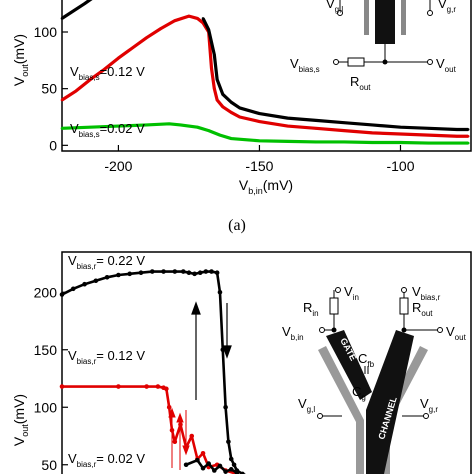  What do you see at coordinates (255, 191) in the screenshot?
I see `panel-a-xlabel-sub: b,in` at bounding box center [255, 191].